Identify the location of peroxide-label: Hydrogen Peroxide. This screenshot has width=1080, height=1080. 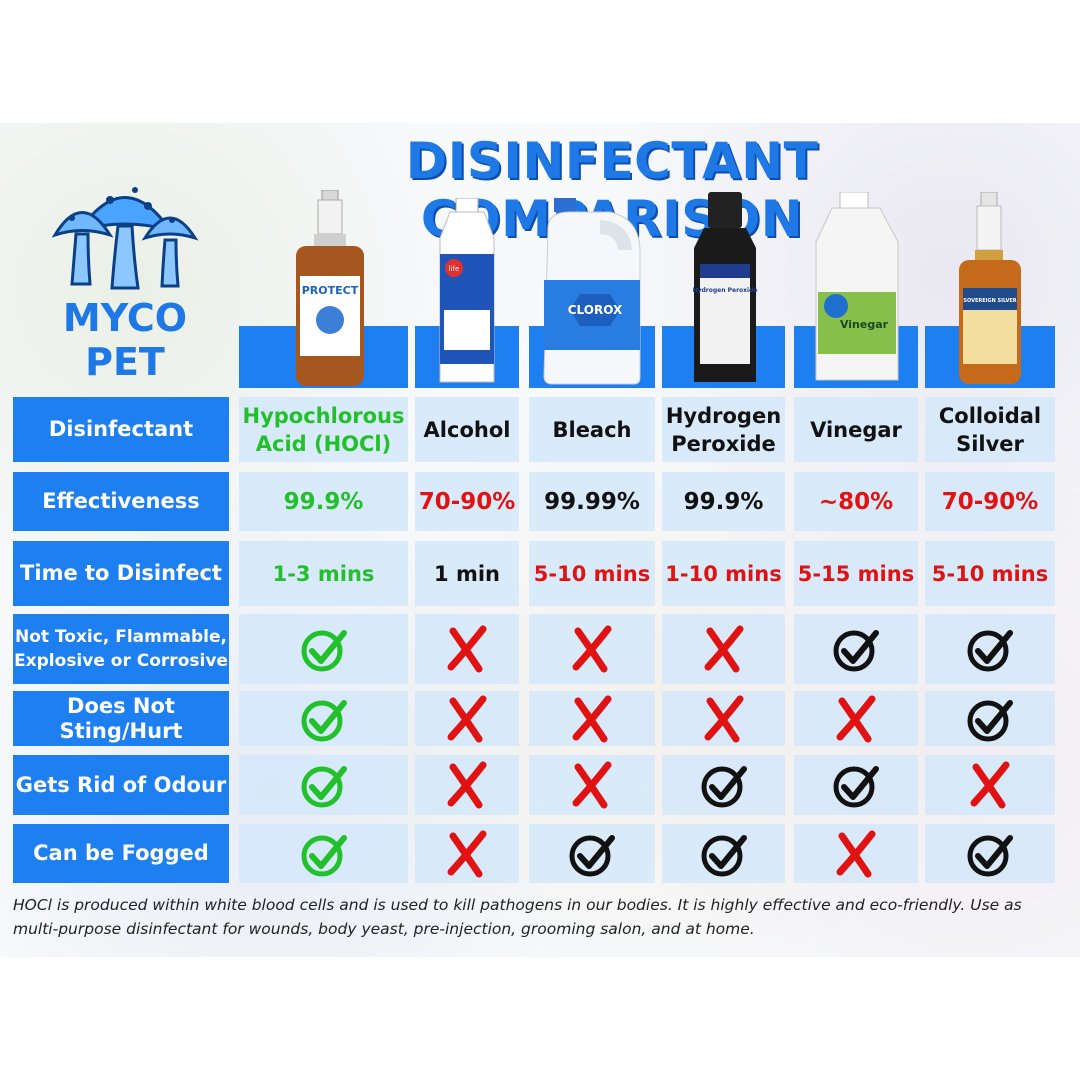
(725, 290).